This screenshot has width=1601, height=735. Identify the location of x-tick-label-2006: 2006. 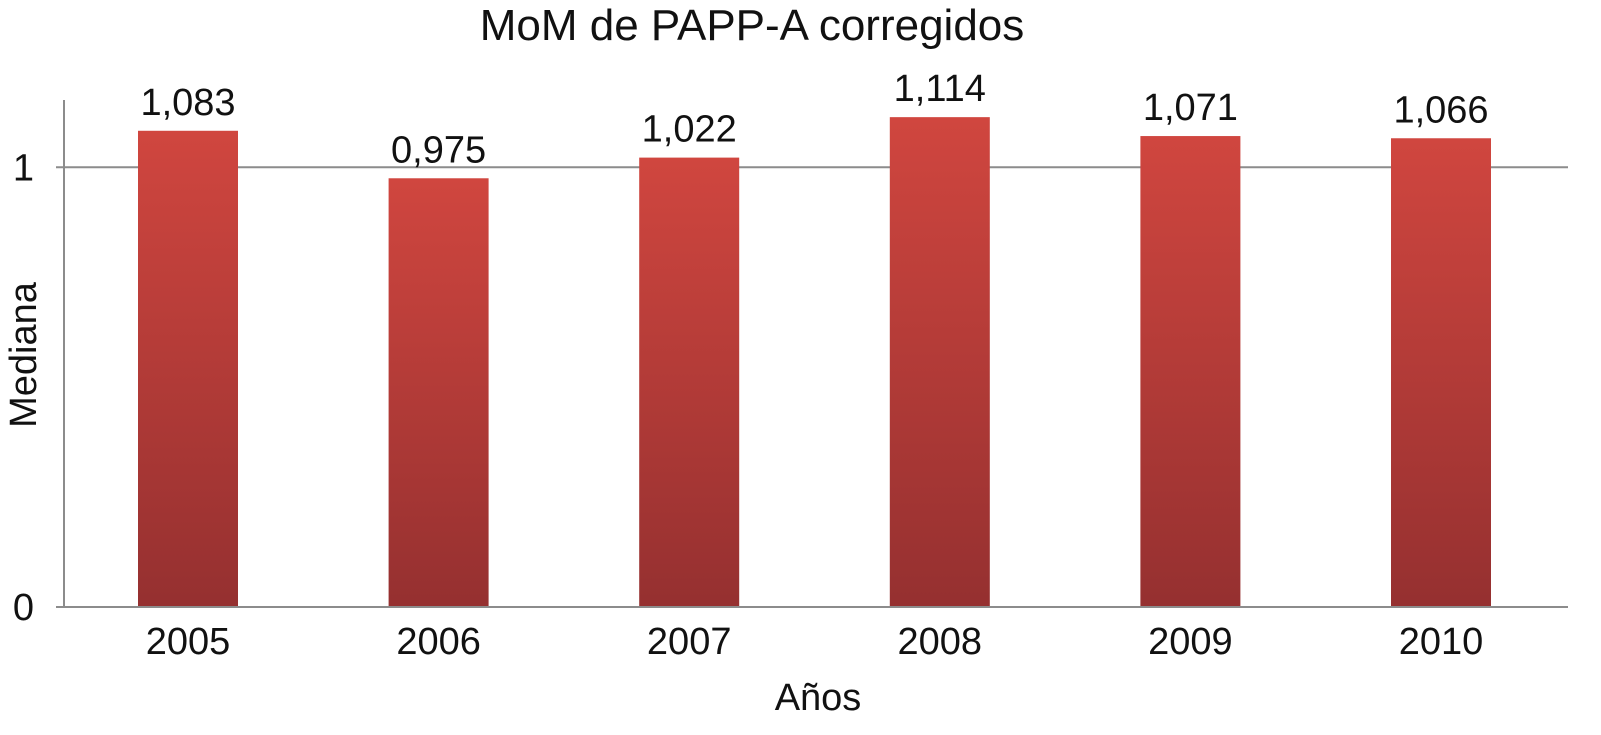
(438, 642).